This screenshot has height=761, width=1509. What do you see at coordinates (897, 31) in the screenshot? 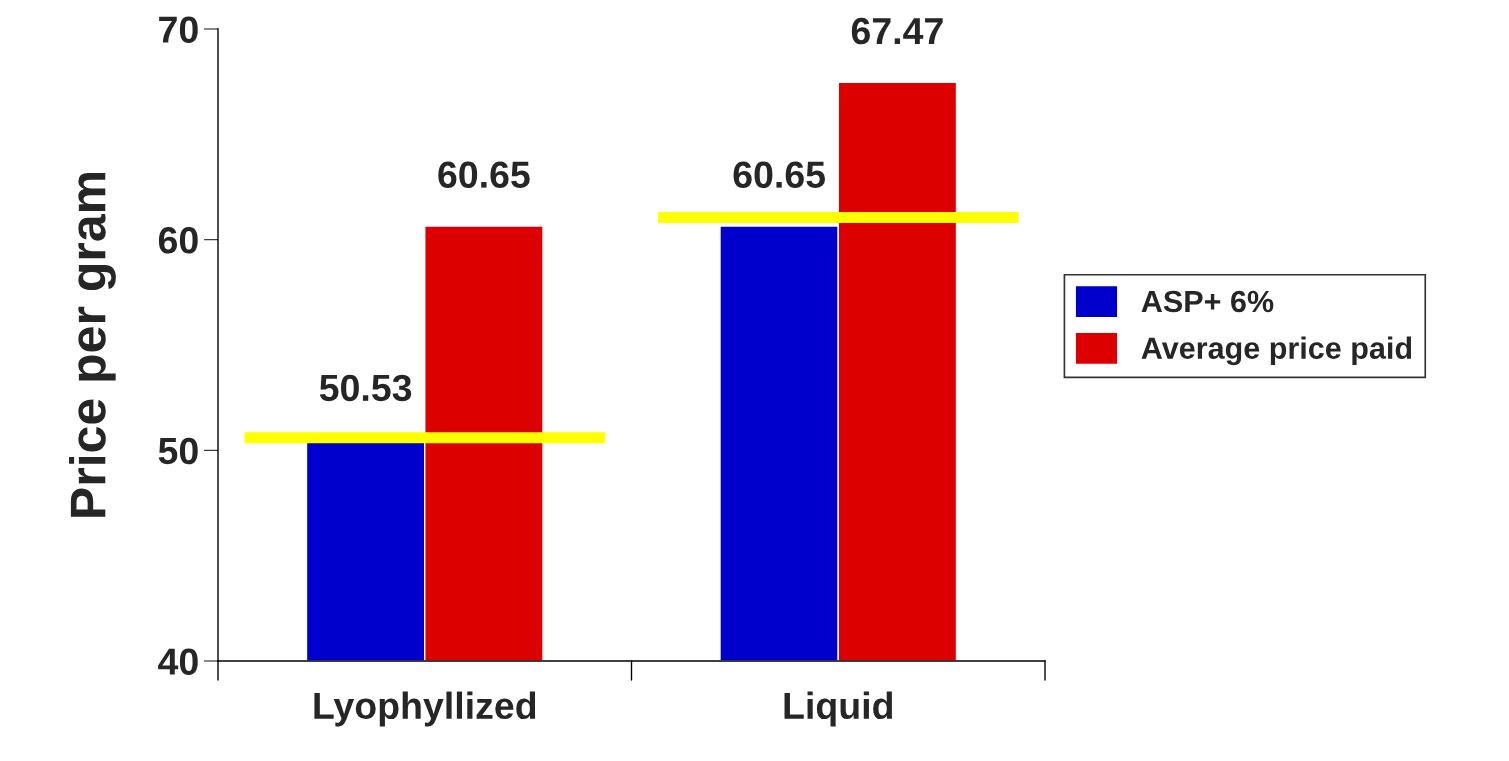
I see `data-label: 67.47` at bounding box center [897, 31].